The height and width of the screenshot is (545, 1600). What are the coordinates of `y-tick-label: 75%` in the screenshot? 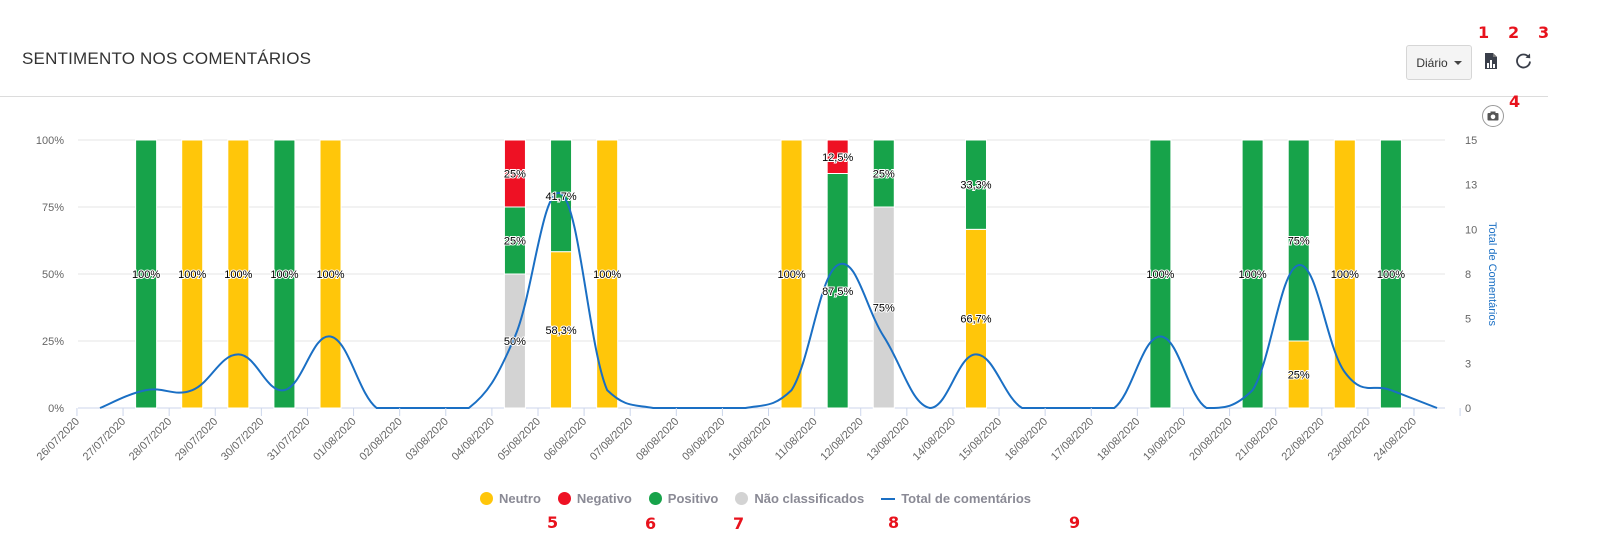 It's located at (53, 208).